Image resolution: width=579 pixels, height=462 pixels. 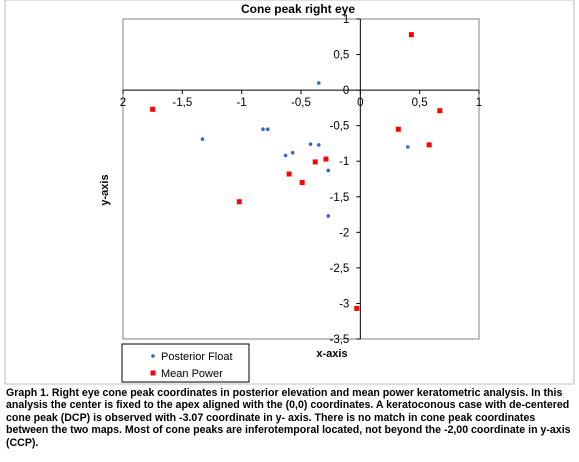 I want to click on y-axis-label: y-axis, so click(x=105, y=189).